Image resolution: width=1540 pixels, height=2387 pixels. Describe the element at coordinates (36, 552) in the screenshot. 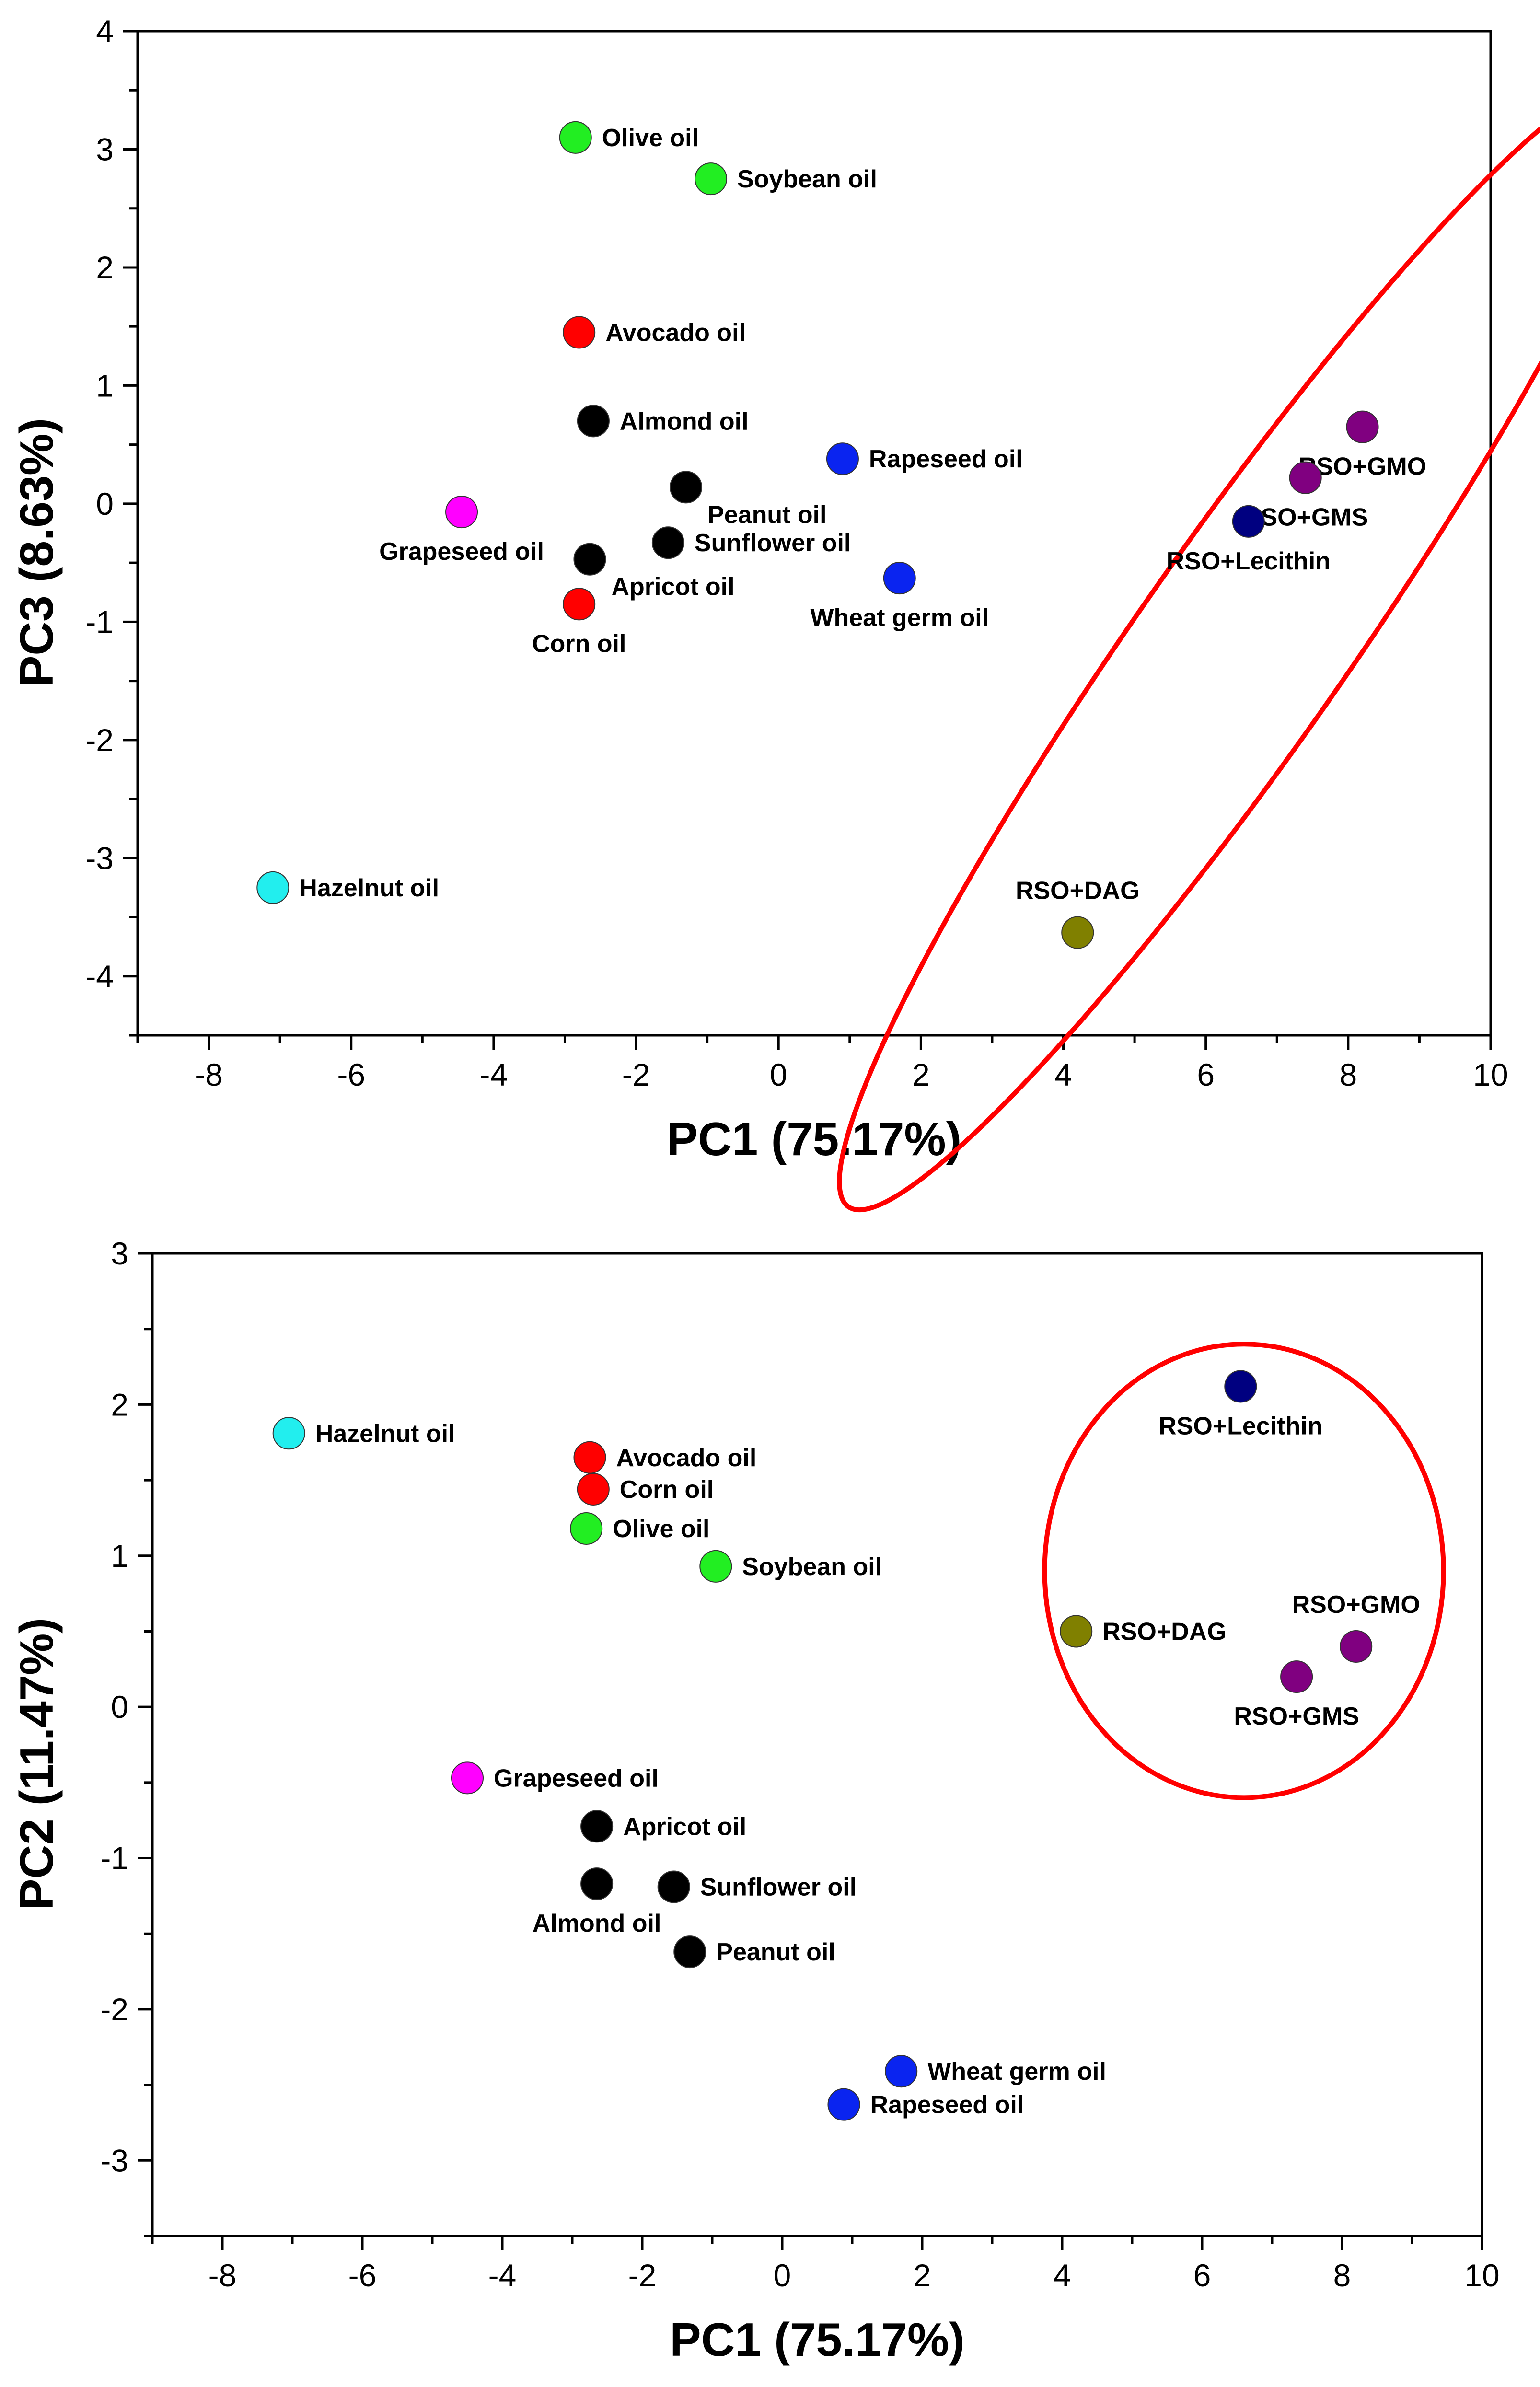

I see `y-axis-title: PC3 (8.63%)` at that location.